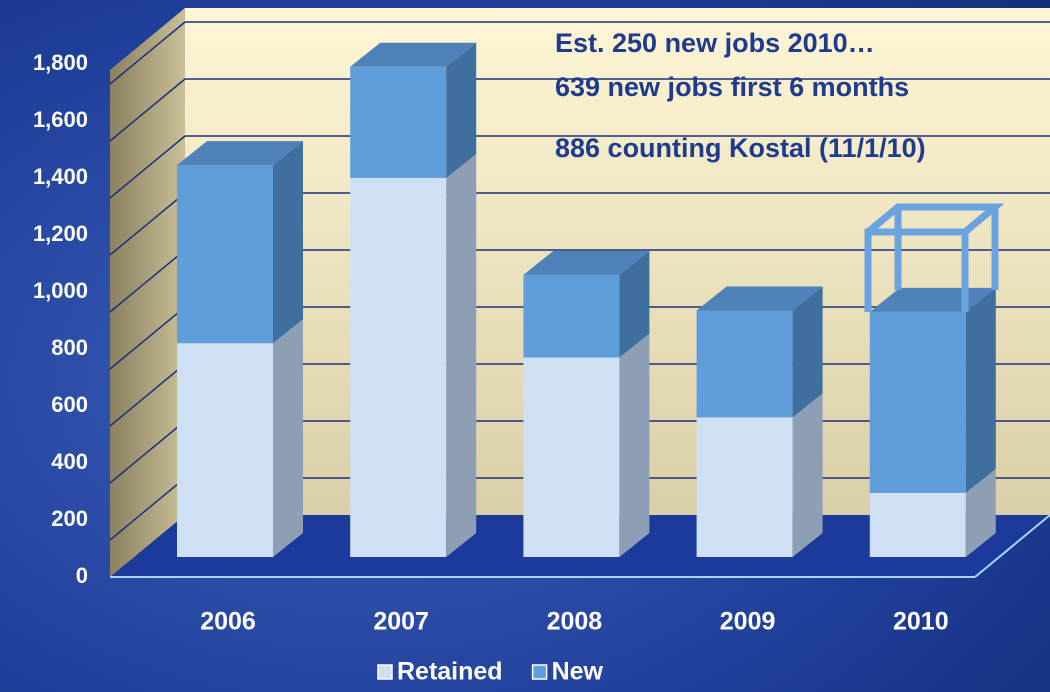 This screenshot has height=692, width=1050. I want to click on y-tick-label: 1,800, so click(60, 62).